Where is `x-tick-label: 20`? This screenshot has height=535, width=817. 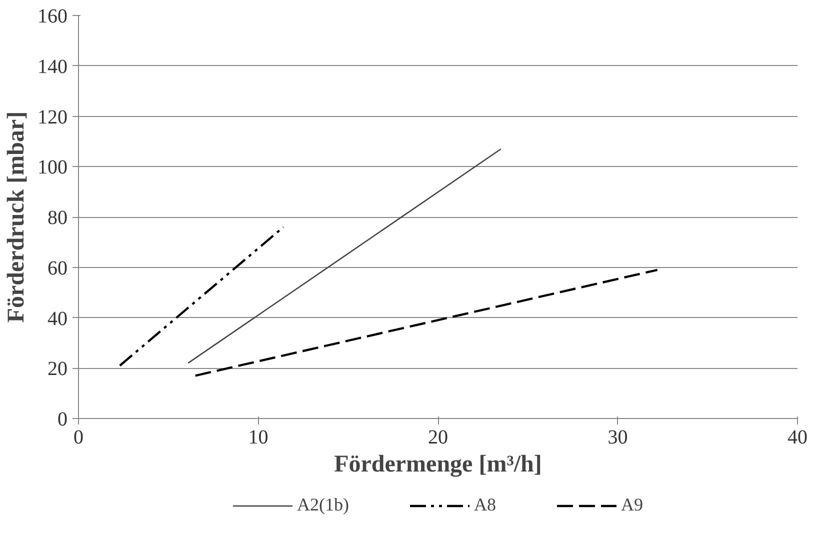
x-tick-label: 20 is located at coordinates (438, 437).